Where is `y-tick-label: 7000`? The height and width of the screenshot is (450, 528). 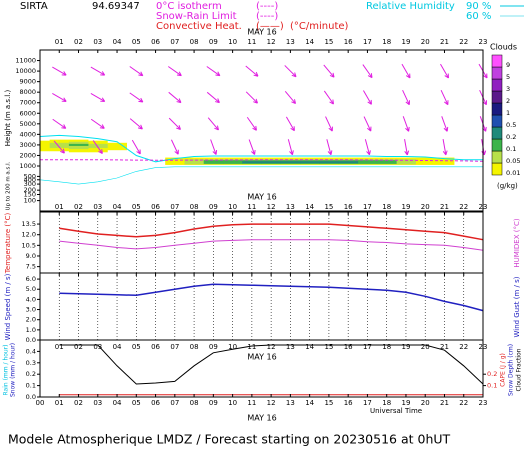
y-tick-label: 7000 is located at coordinates (27, 103).